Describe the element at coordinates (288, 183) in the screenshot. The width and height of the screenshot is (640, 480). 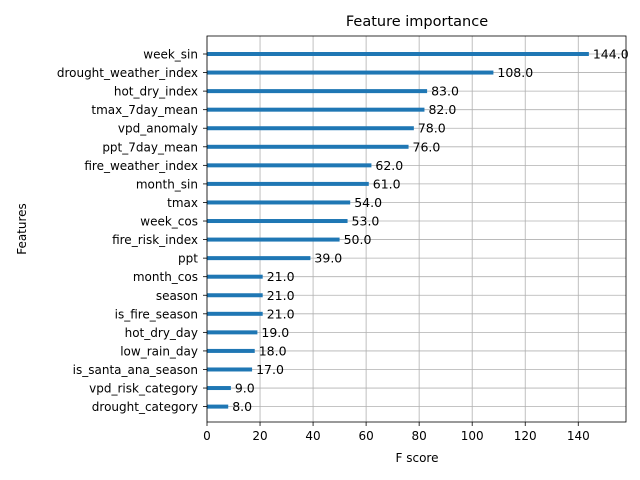
I see `bar-month-sin` at that location.